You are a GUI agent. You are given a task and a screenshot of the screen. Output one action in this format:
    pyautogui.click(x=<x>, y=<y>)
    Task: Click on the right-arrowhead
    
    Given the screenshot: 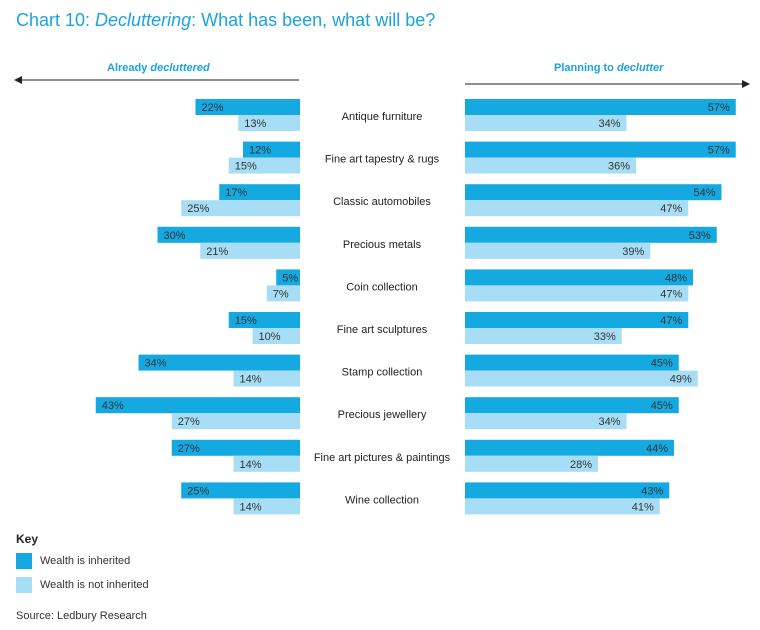 What is the action you would take?
    pyautogui.click(x=746, y=84)
    